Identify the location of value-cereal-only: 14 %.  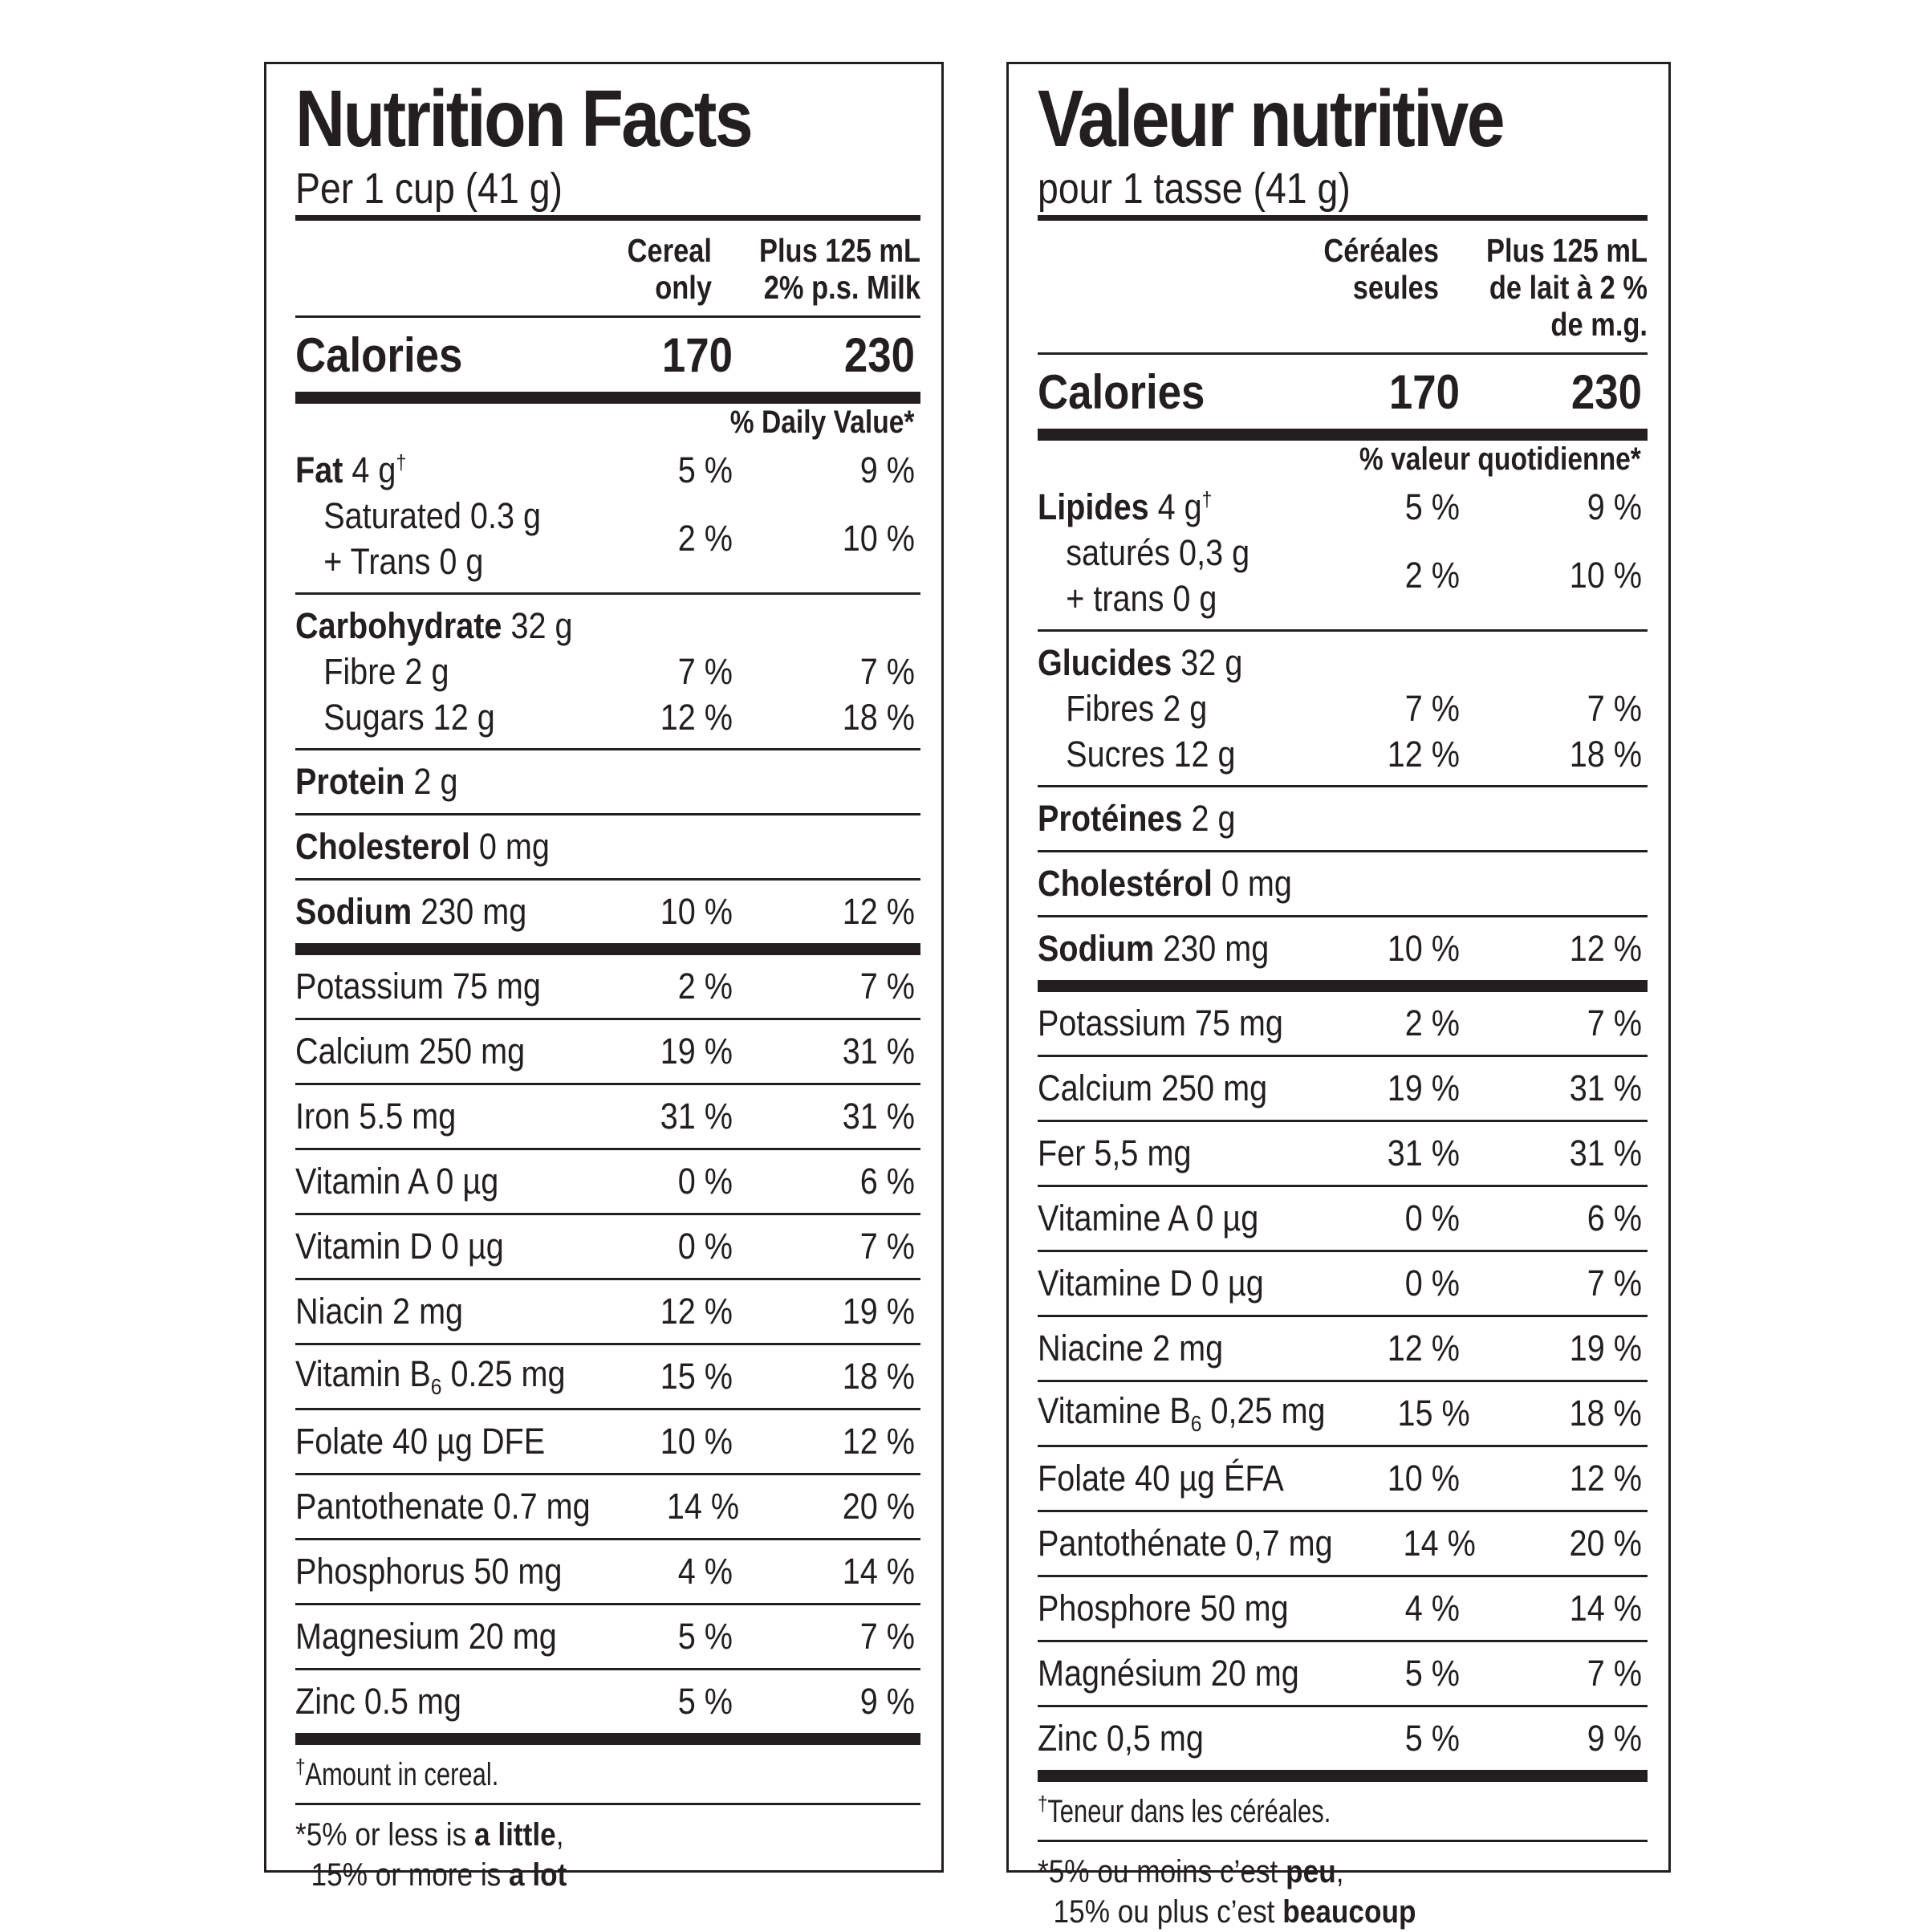
(702, 1506).